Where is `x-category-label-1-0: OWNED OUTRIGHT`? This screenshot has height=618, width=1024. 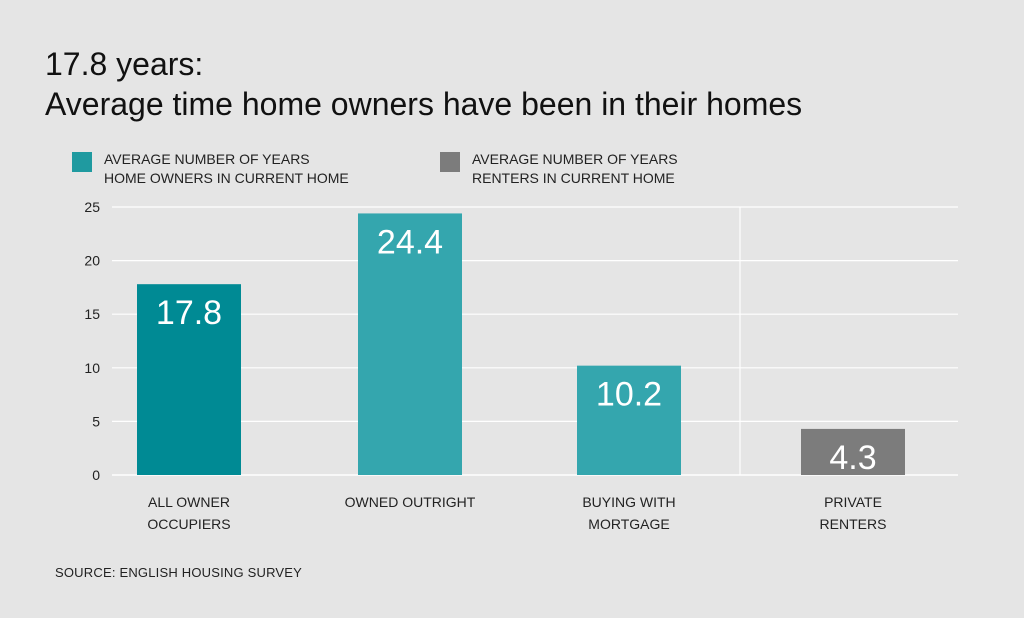 x-category-label-1-0: OWNED OUTRIGHT is located at coordinates (410, 502).